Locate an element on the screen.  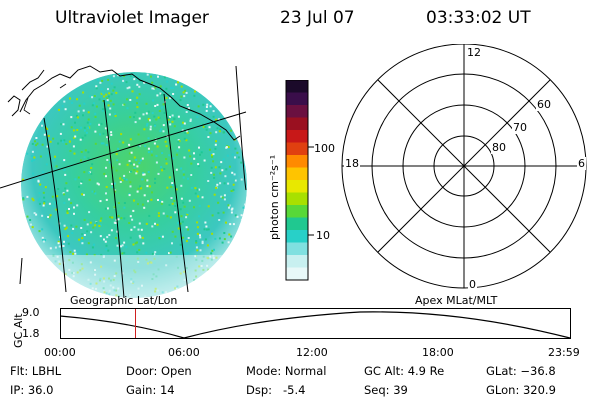
altitude-xtick-4: 23:59 is located at coordinates (564, 352).